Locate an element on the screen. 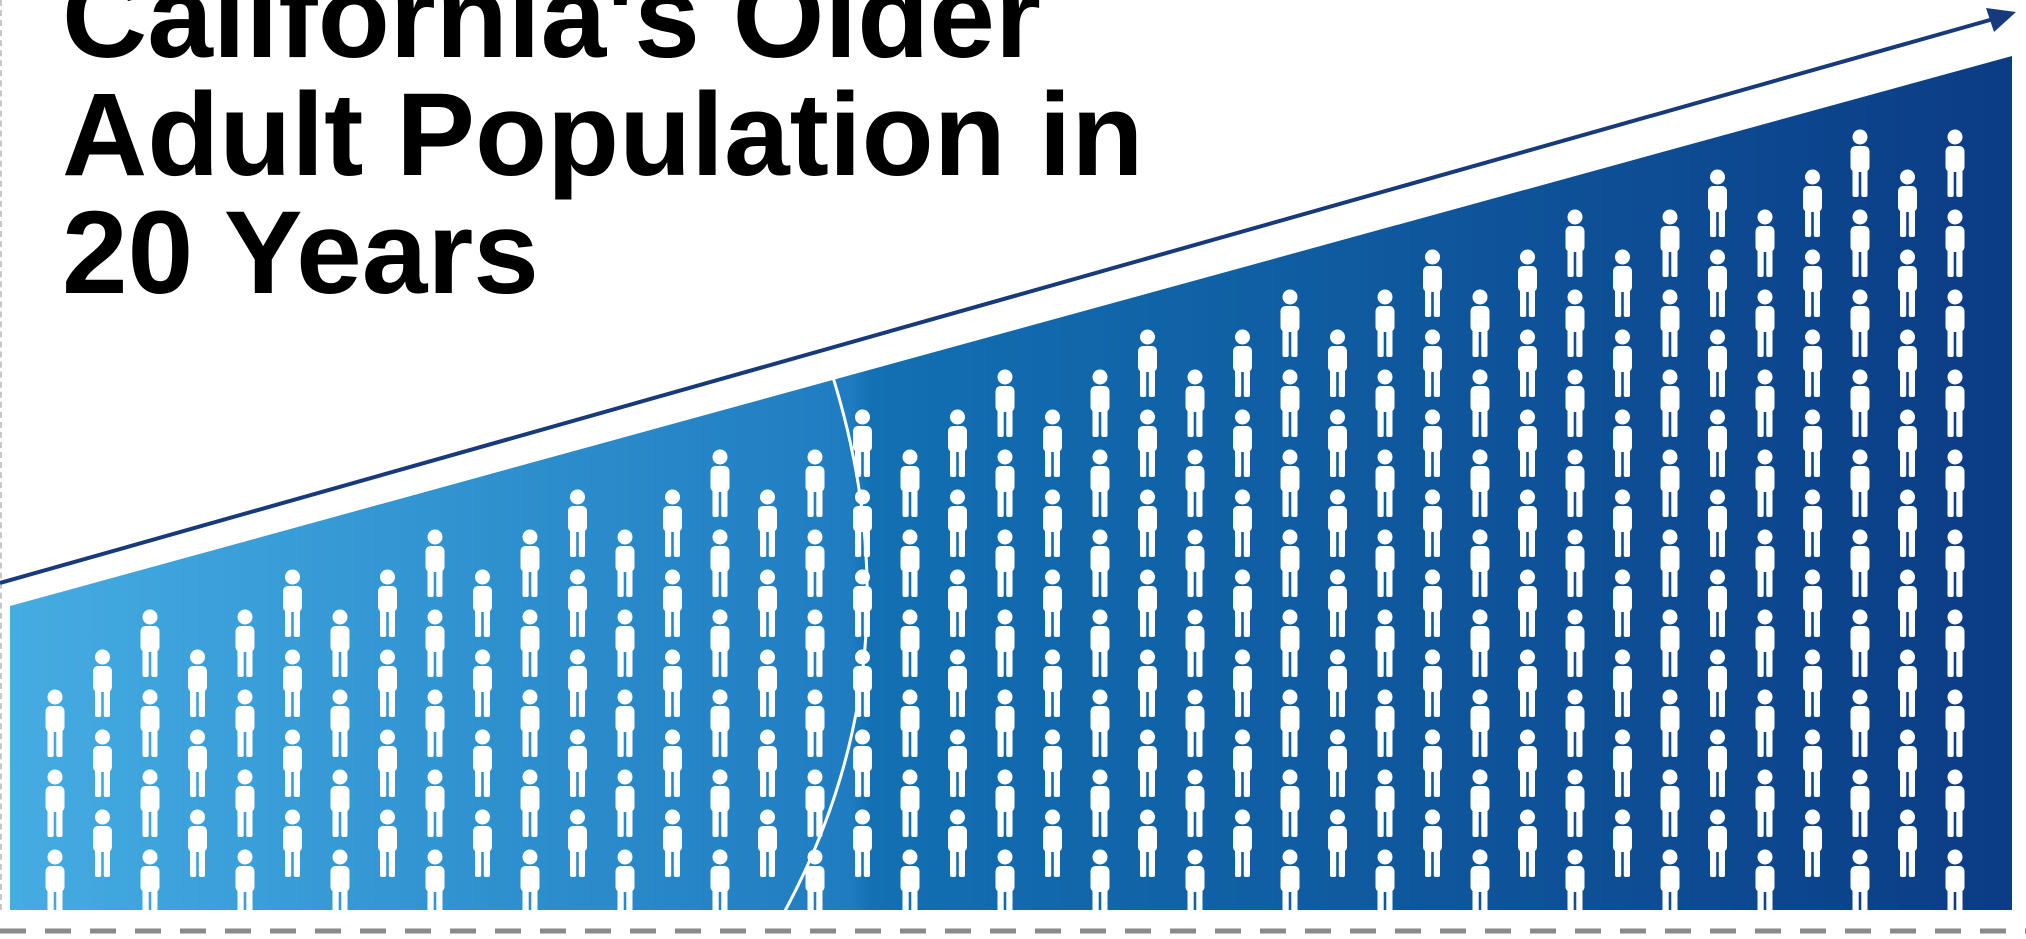 Image resolution: width=2026 pixels, height=939 pixels. title-line-1: California's Older is located at coordinates (551, 41).